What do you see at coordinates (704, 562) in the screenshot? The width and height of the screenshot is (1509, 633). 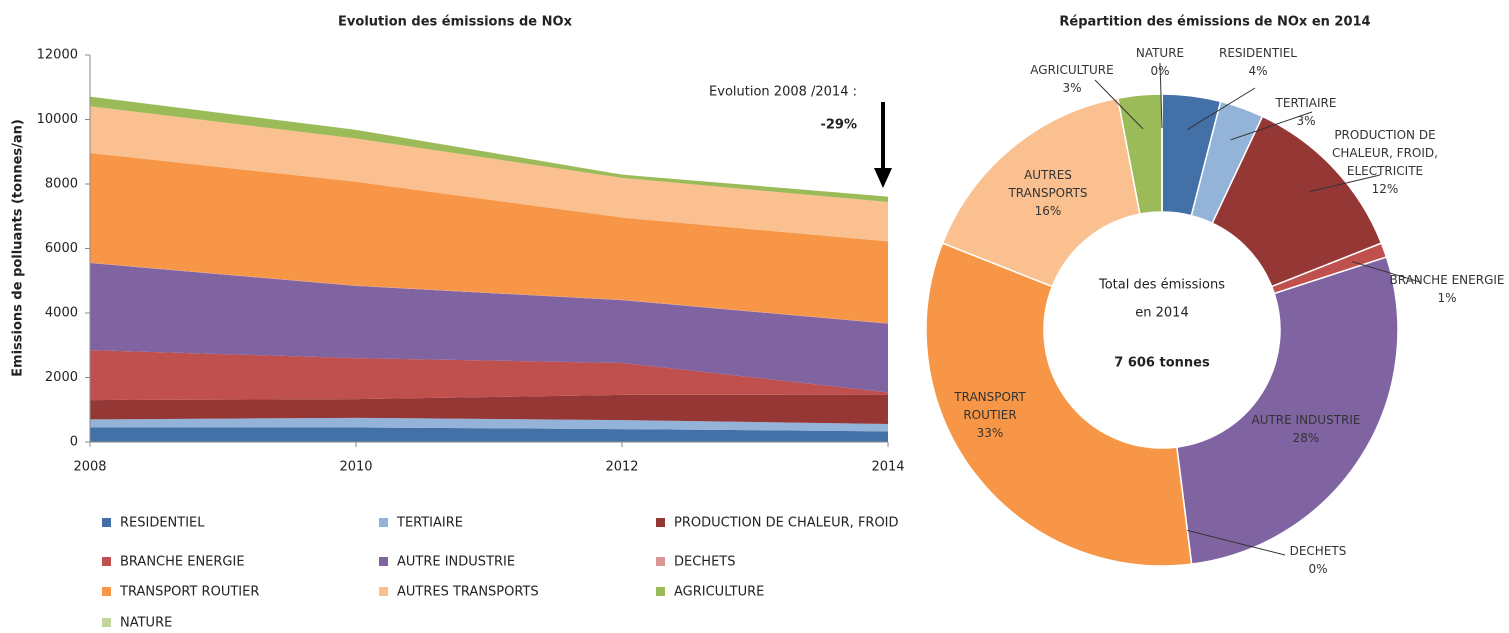 I see `legend-label: DECHETS` at bounding box center [704, 562].